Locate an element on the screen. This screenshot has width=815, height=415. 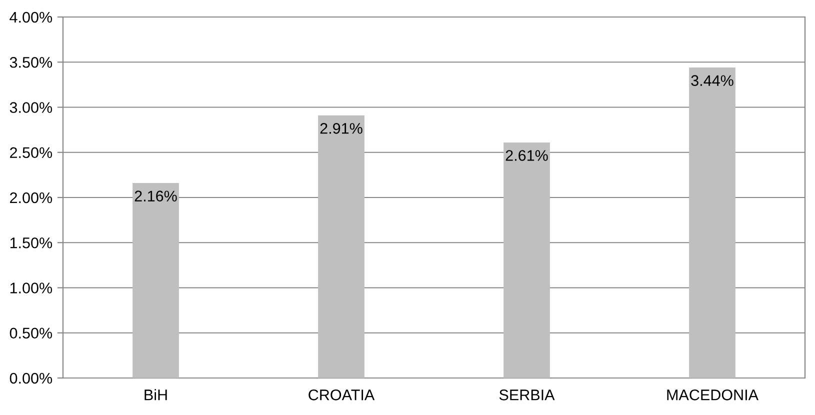
x-tick-label: MACEDONIA is located at coordinates (712, 395).